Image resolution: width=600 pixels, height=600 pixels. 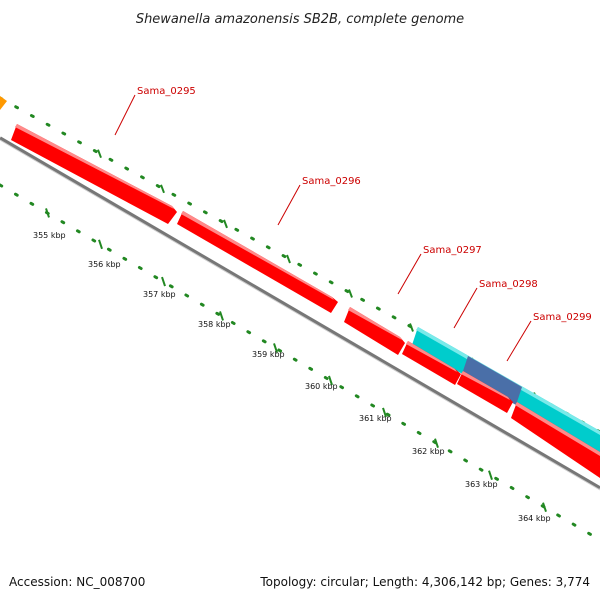 What do you see at coordinates (166, 91) in the screenshot?
I see `gene-label-sama-0295: Sama_0295` at bounding box center [166, 91].